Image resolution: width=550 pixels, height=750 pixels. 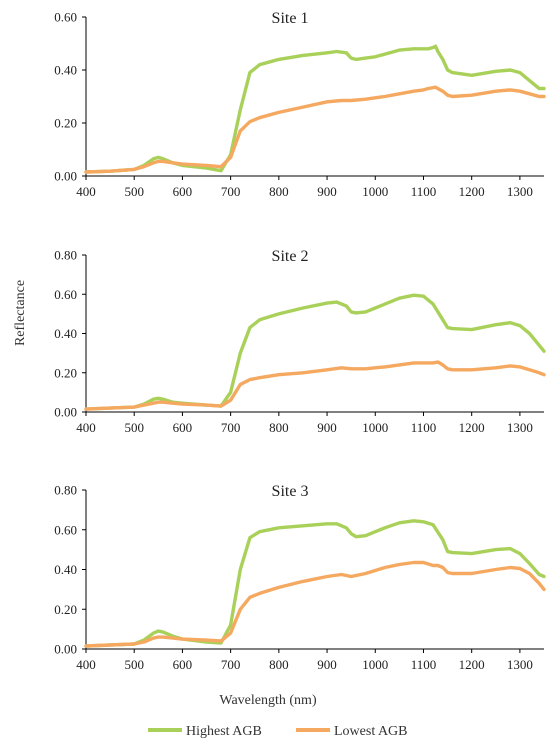 What do you see at coordinates (278, 731) in the screenshot?
I see `legend: Highest AGB Lowest AGB` at bounding box center [278, 731].